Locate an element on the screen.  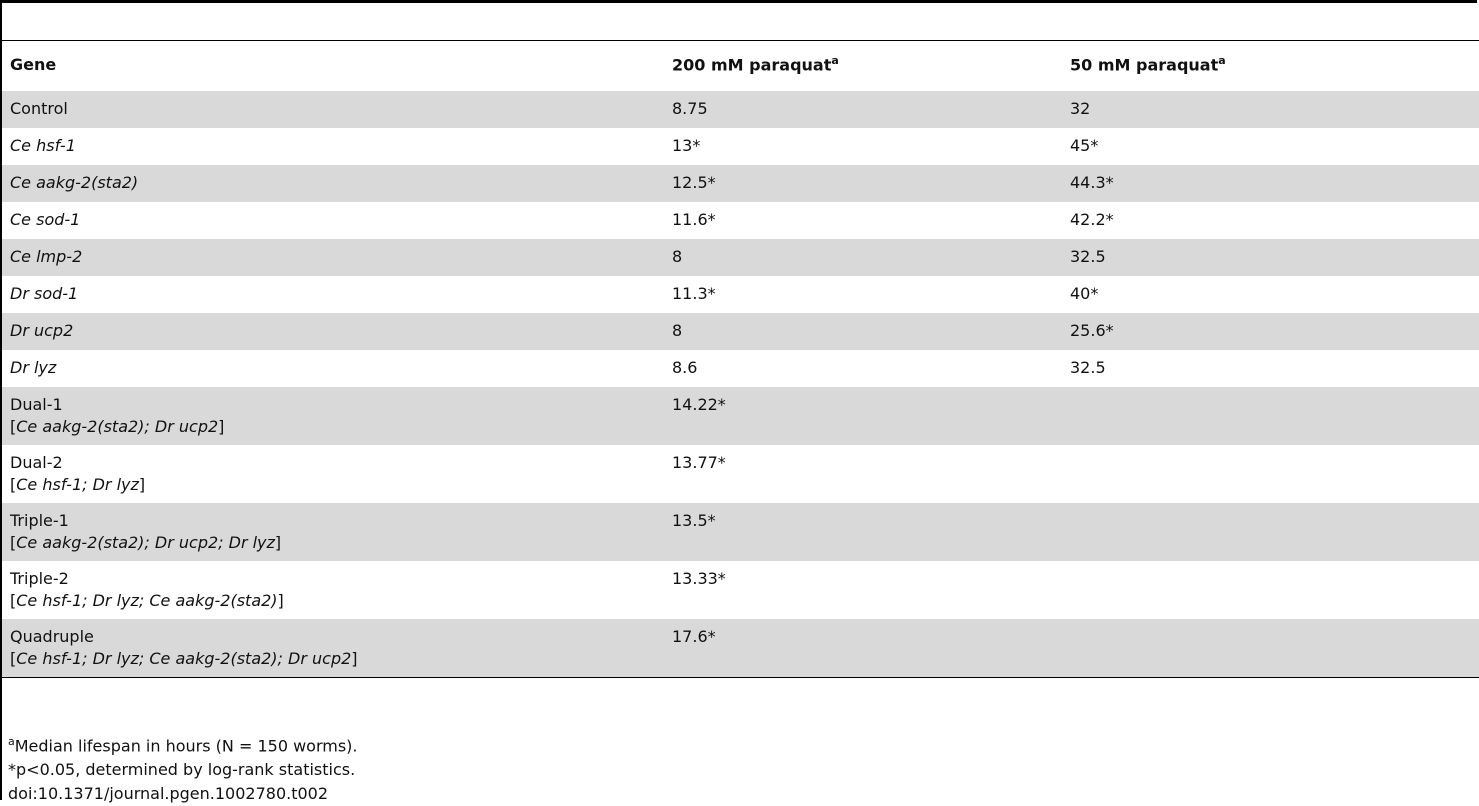
header-text: Gene is located at coordinates (33, 64).